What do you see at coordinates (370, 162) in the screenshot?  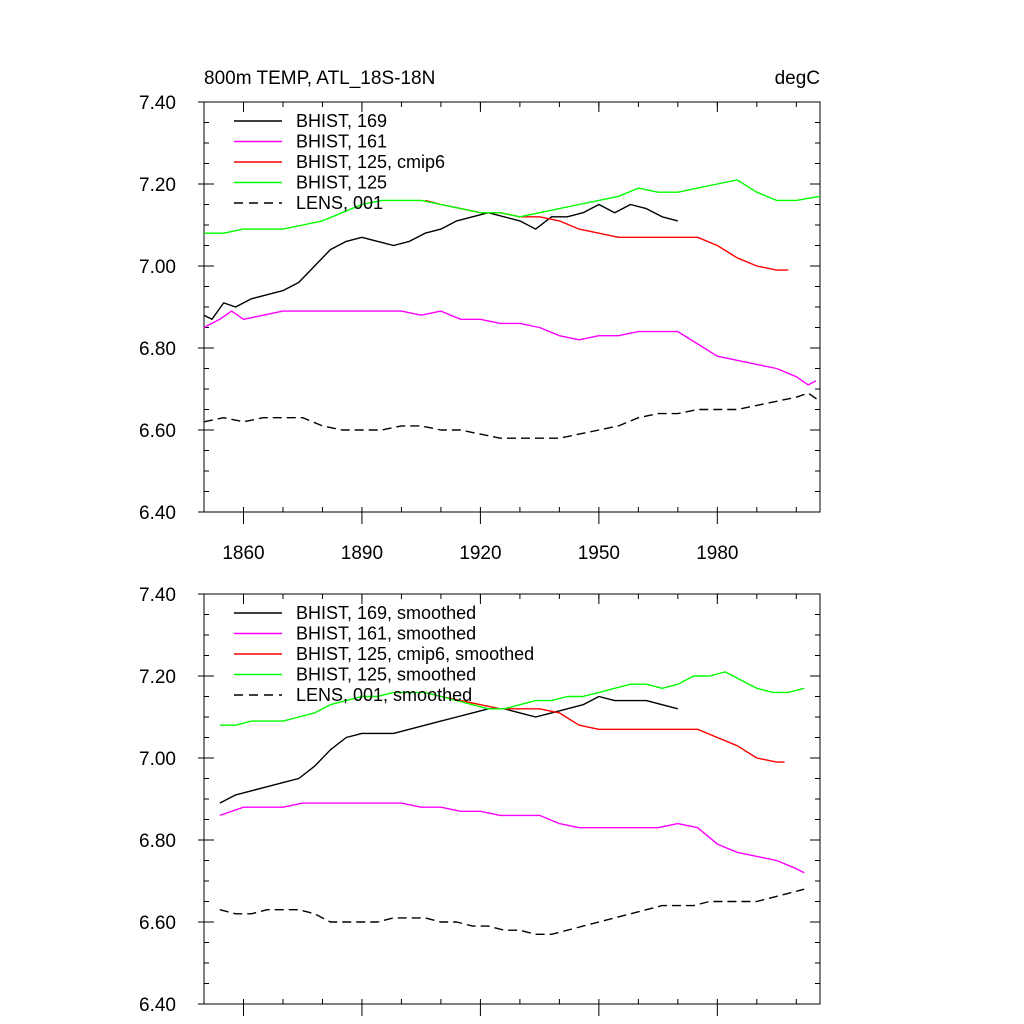 I see `legend-label: BHIST, 125, cmip6` at bounding box center [370, 162].